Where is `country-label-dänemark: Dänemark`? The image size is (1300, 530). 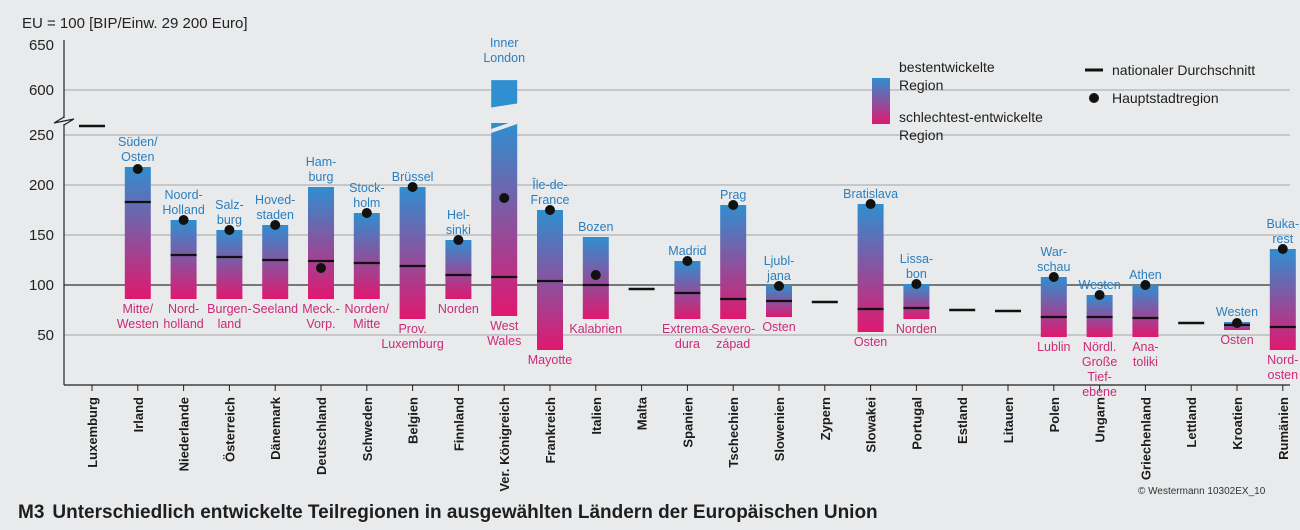
country-label-dänemark: Dänemark is located at coordinates (275, 428).